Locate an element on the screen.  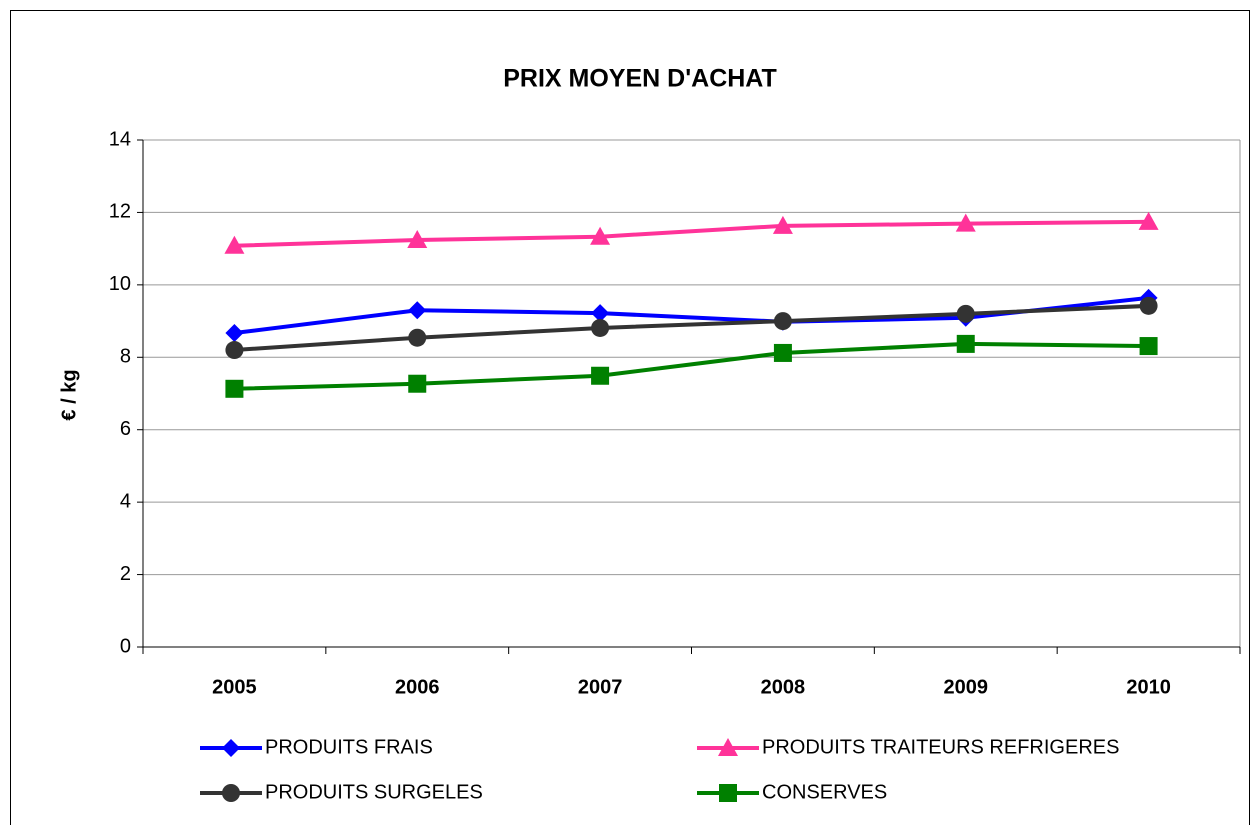
y-tick-label: 10 is located at coordinates (120, 284).